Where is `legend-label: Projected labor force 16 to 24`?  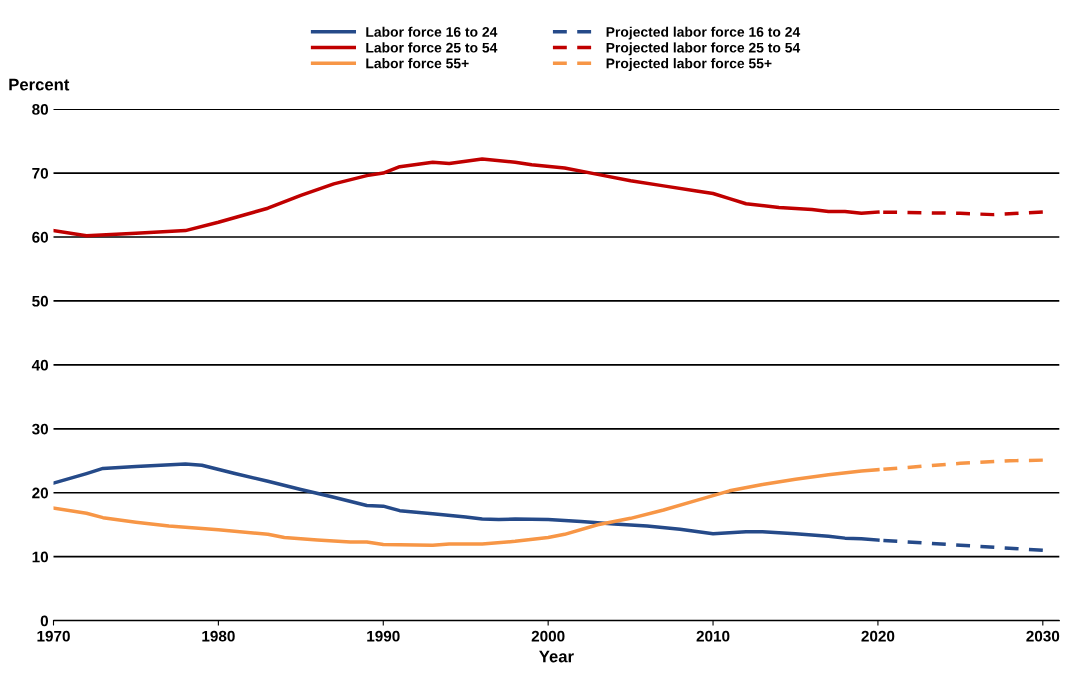
legend-label: Projected labor force 16 to 24 is located at coordinates (703, 33).